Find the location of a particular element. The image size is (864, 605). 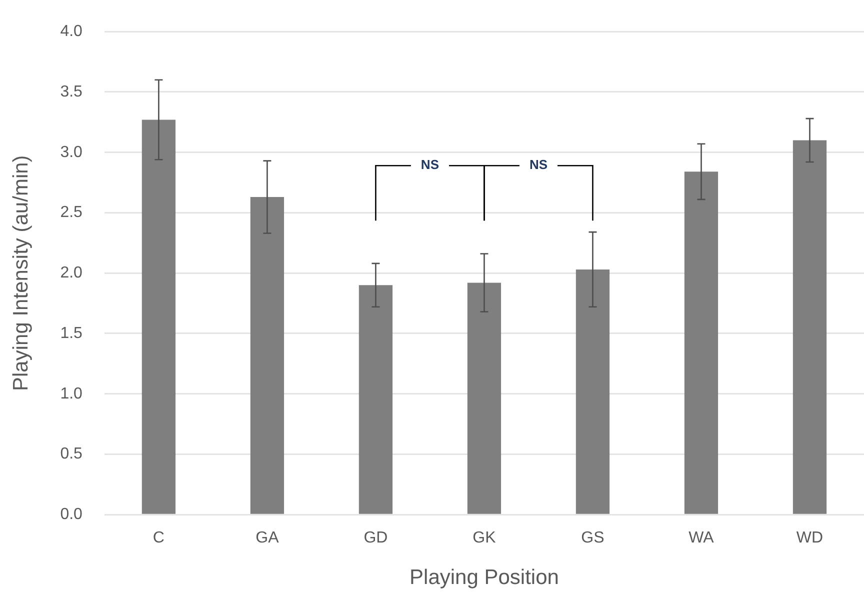

x-tick-label: GD is located at coordinates (376, 538).